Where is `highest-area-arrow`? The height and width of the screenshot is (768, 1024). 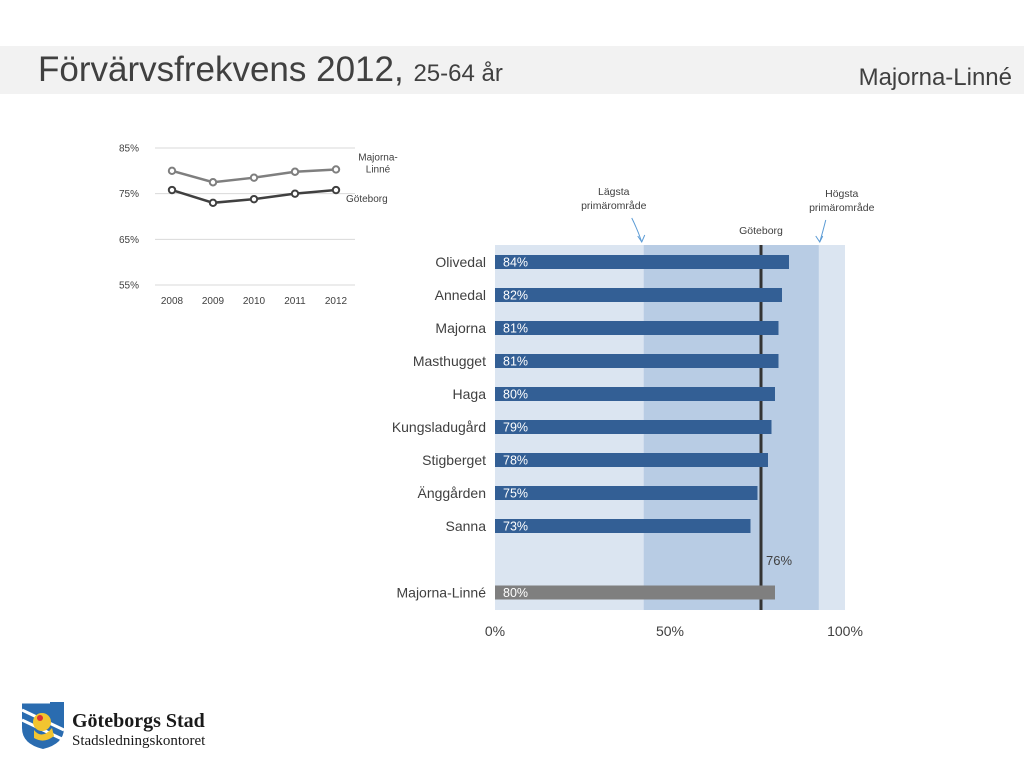
highest-area-arrow is located at coordinates (823, 231).